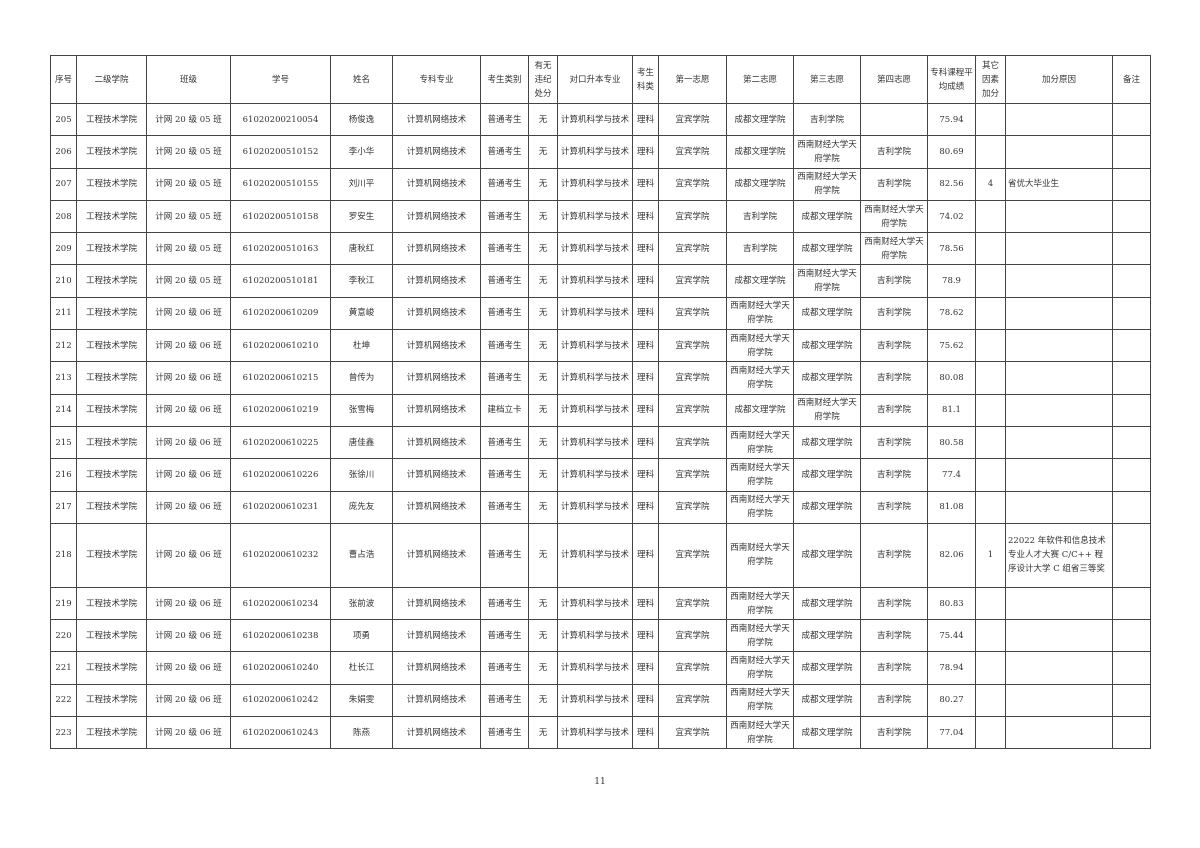 This screenshot has width=1200, height=848. I want to click on table-cell: 210, so click(63, 281).